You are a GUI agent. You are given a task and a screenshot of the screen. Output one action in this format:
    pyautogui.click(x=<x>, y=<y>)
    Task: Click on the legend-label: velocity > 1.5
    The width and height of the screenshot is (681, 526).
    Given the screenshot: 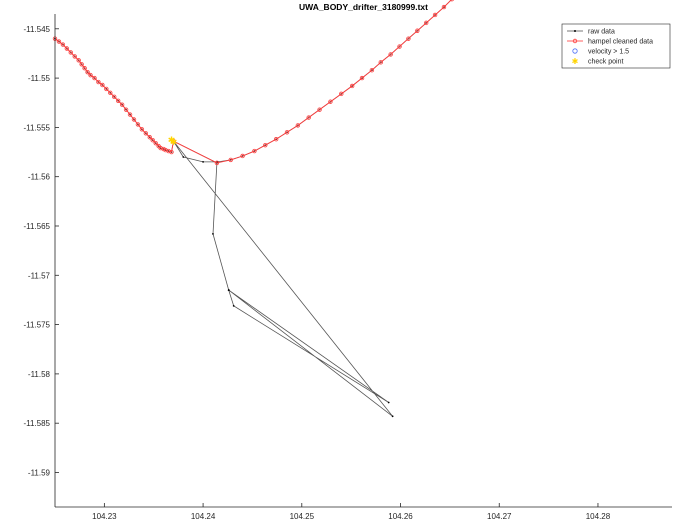 What is the action you would take?
    pyautogui.click(x=608, y=52)
    